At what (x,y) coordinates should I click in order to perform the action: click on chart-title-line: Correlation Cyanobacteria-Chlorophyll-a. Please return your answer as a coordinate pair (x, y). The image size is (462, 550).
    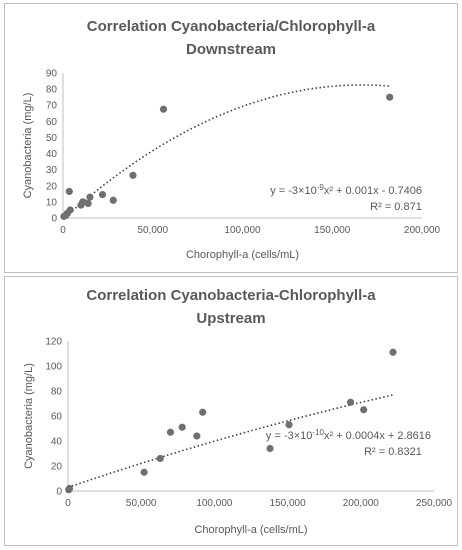
    Looking at the image, I should click on (231, 295).